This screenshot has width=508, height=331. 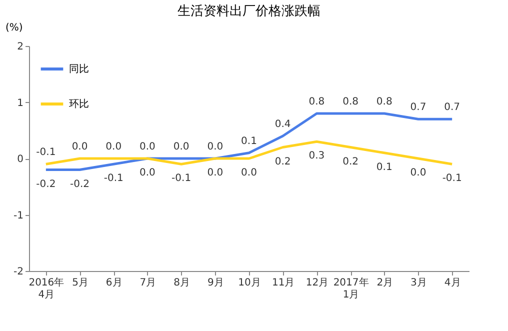 I want to click on chart-title: 生活资料出厂价格涨跌幅, so click(x=249, y=11).